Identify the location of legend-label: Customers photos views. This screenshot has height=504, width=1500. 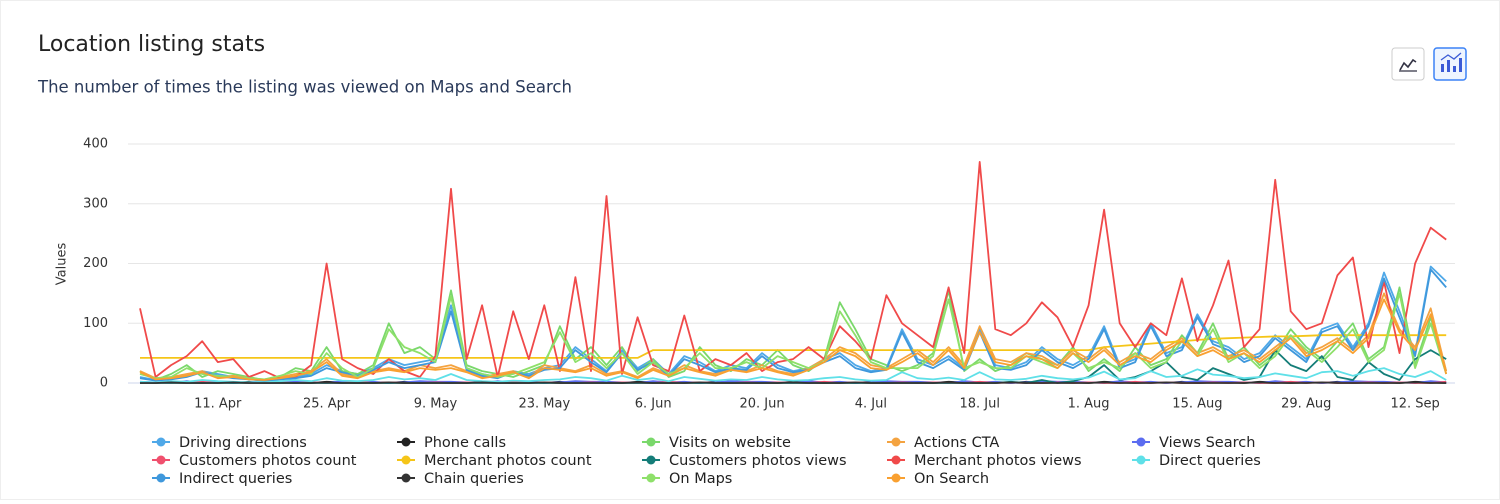
(758, 461).